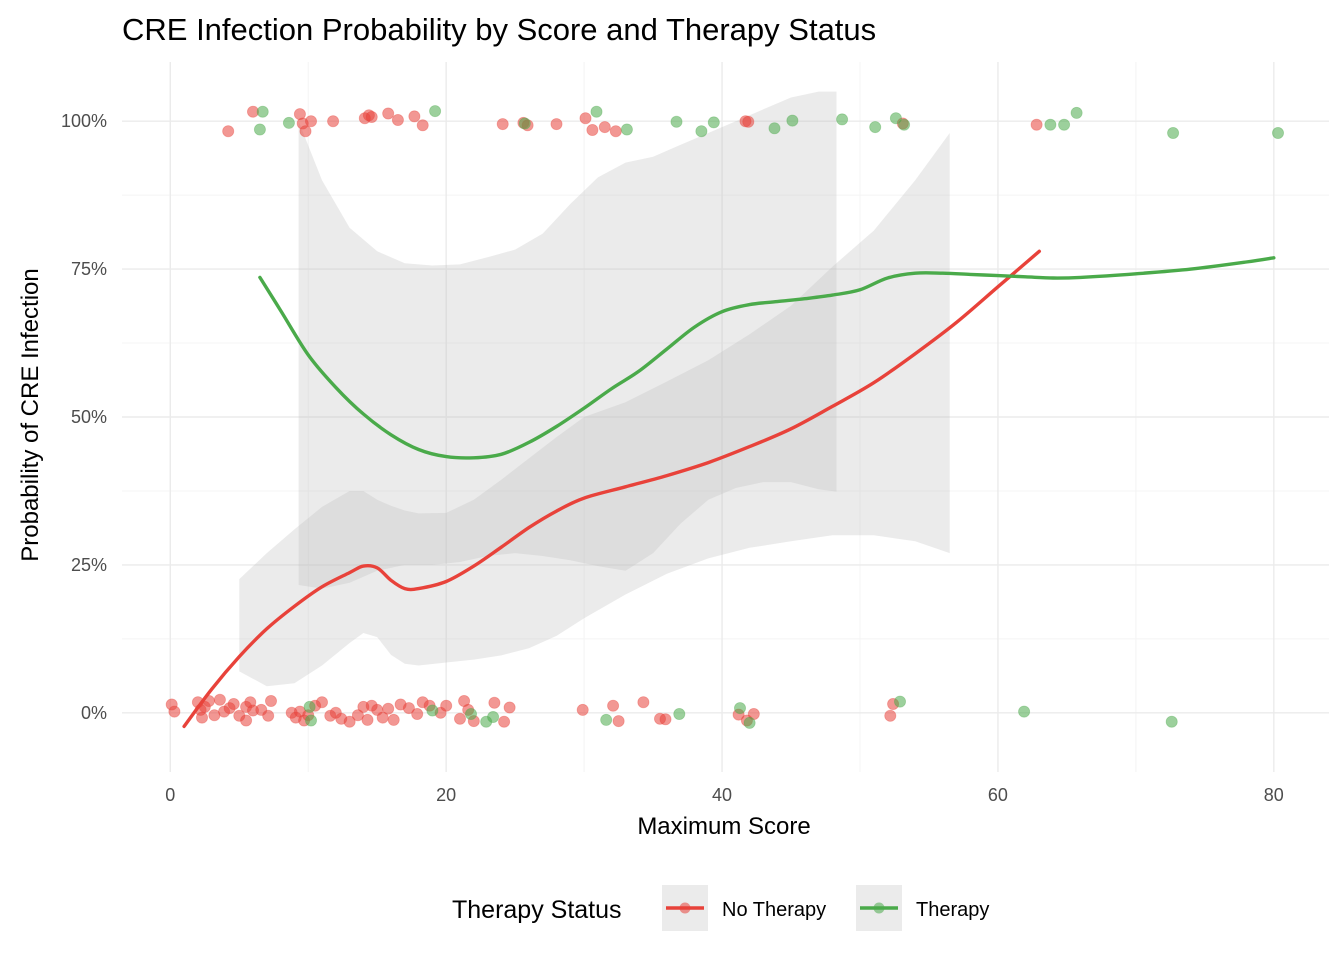 Image resolution: width=1344 pixels, height=965 pixels. What do you see at coordinates (879, 908) in the screenshot?
I see `legend-key-therapy-point` at bounding box center [879, 908].